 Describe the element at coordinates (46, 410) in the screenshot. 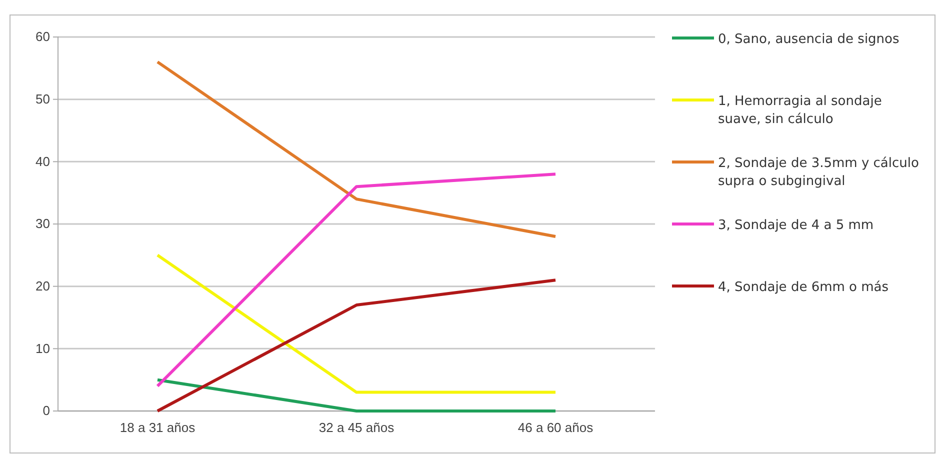

I see `y-tick-label: 0` at that location.